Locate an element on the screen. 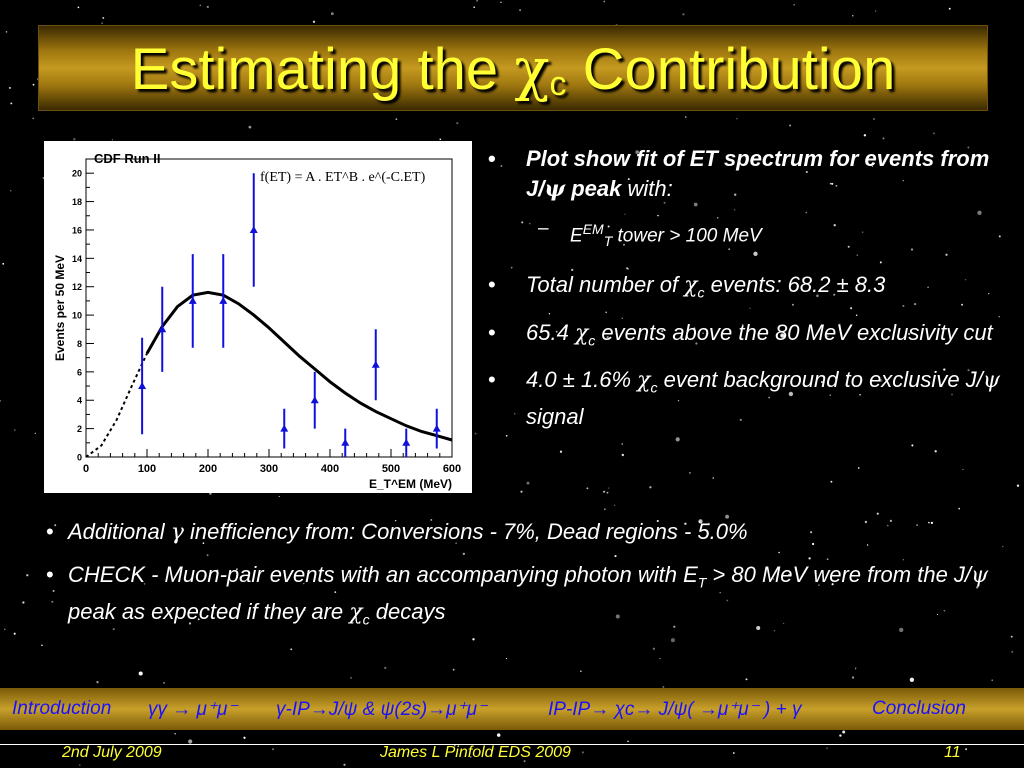 The width and height of the screenshot is (1024, 768). x-tick-label: 500 is located at coordinates (391, 469).